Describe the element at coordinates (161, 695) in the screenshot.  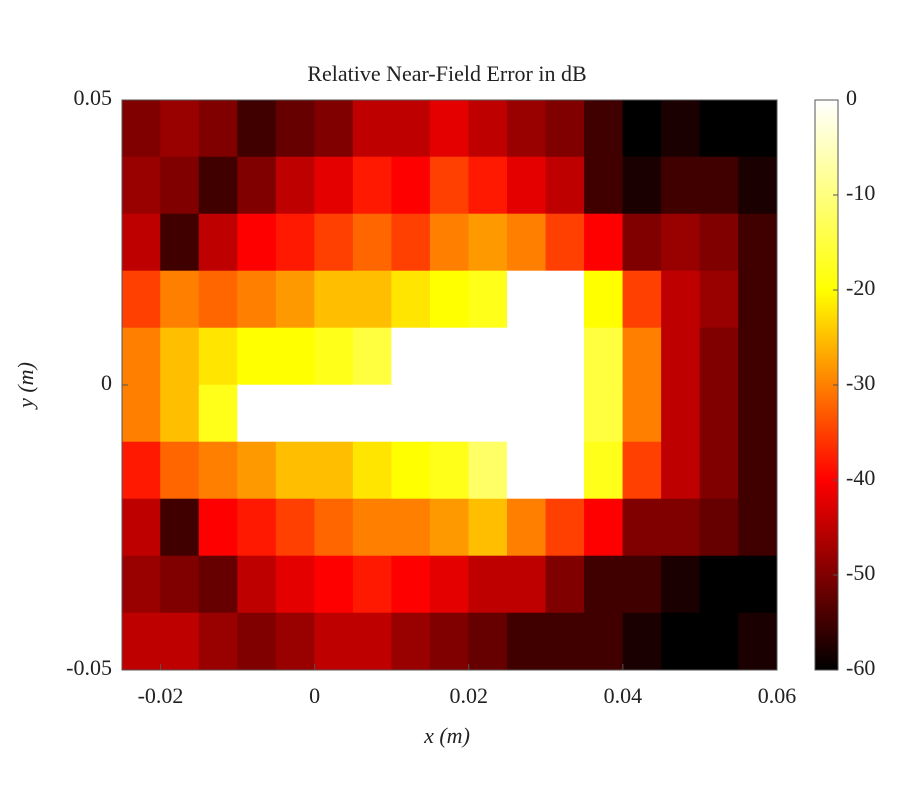
I see `x-tick-label: -0.02` at that location.